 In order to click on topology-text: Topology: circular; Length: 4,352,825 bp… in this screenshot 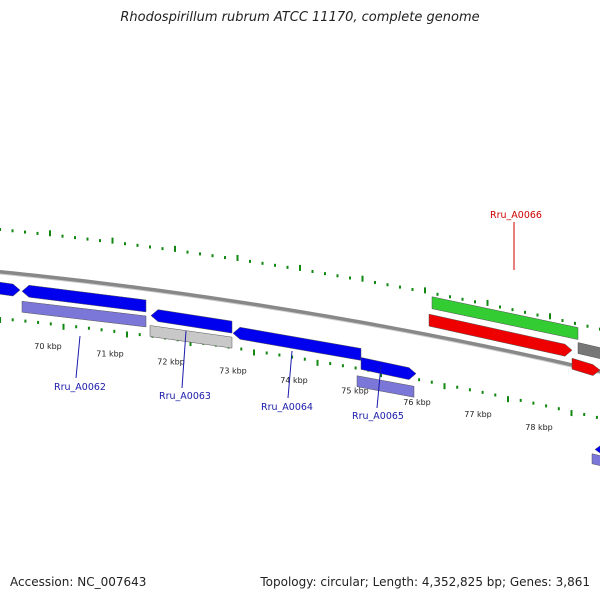, I will do `click(425, 582)`.